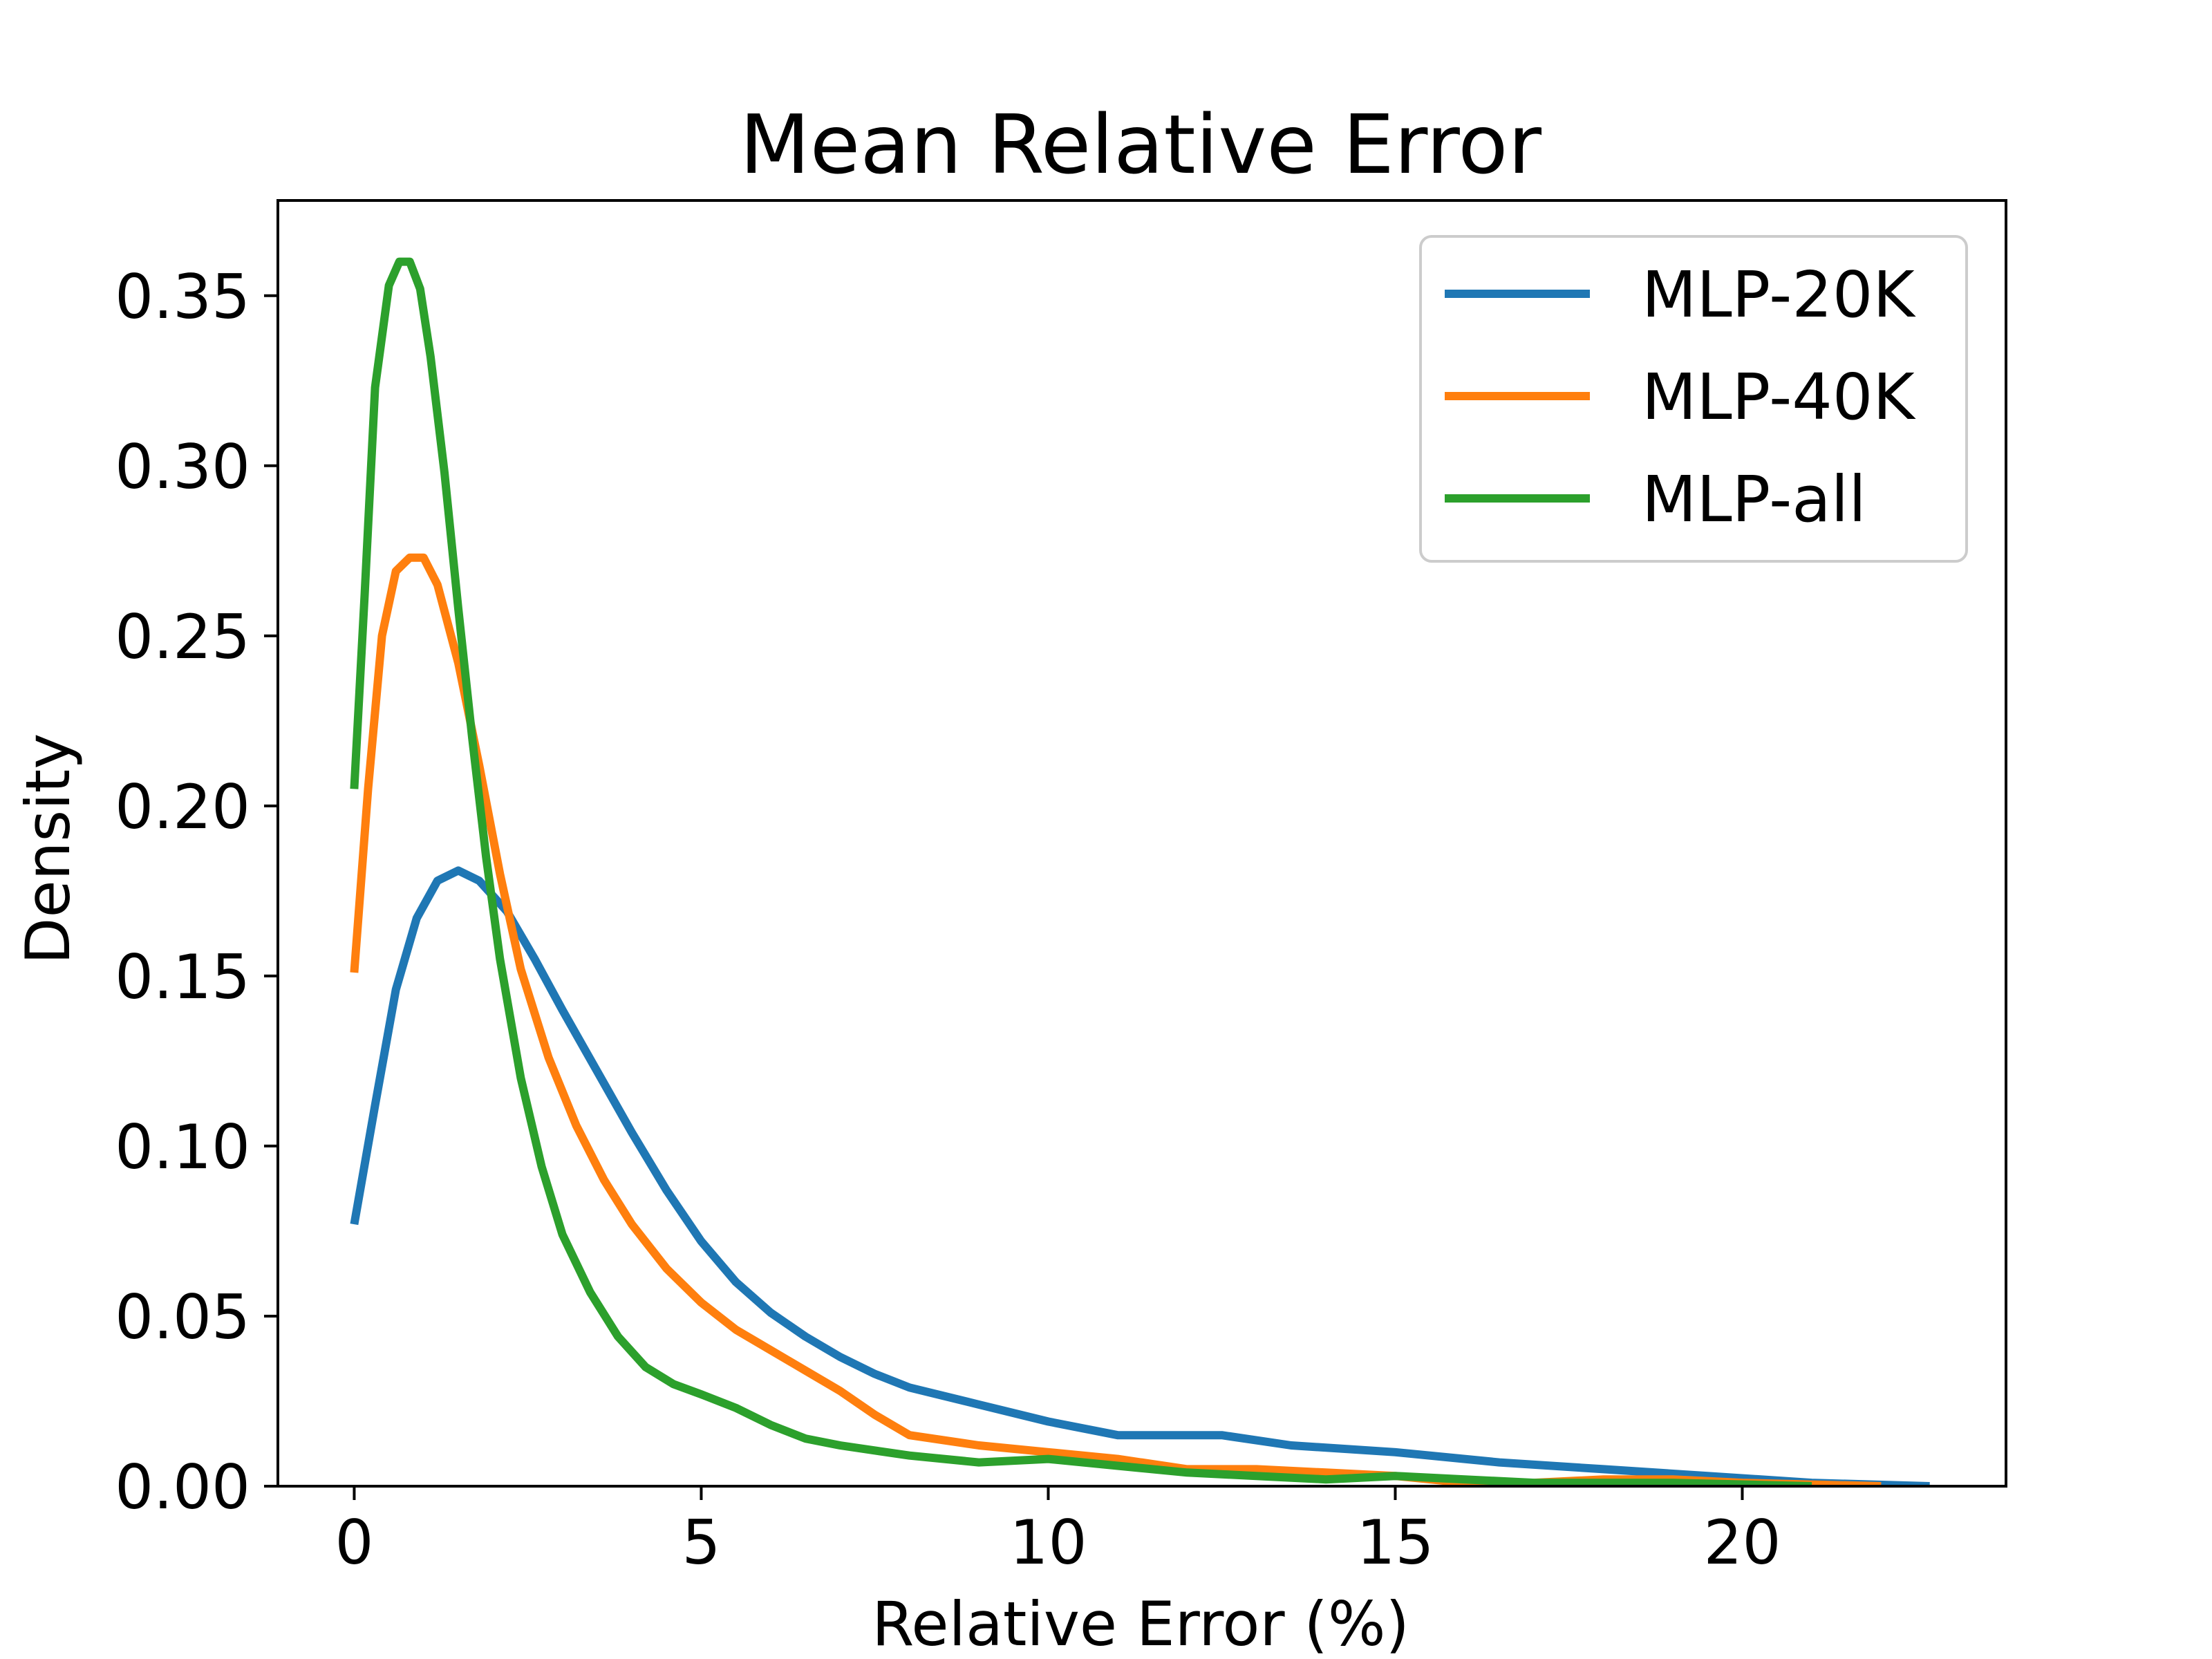 Image resolution: width=2212 pixels, height=1659 pixels. Describe the element at coordinates (182, 467) in the screenshot. I see `y-tick-label: 0.30` at that location.